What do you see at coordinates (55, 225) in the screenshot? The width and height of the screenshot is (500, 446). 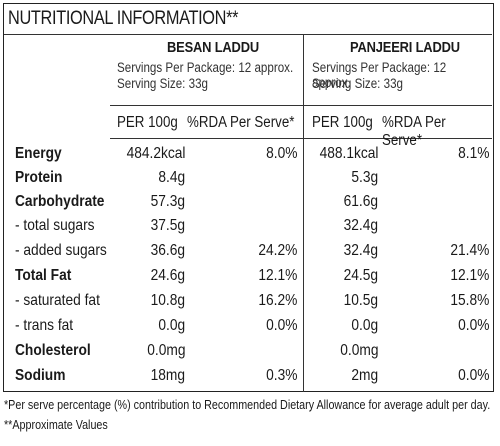 I see `row-label: - total sugars` at bounding box center [55, 225].